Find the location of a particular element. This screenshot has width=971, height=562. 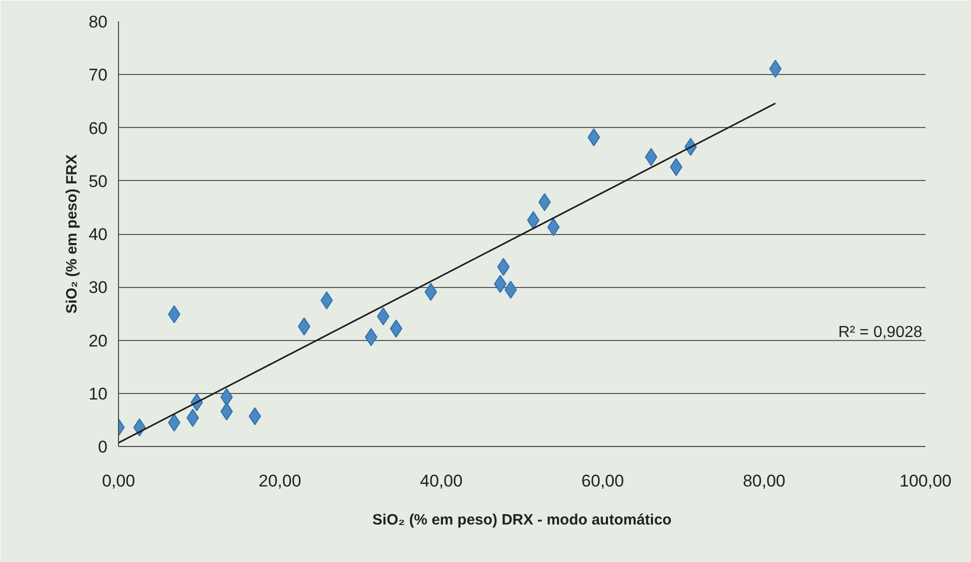

y-tick-label: 80 is located at coordinates (98, 22).